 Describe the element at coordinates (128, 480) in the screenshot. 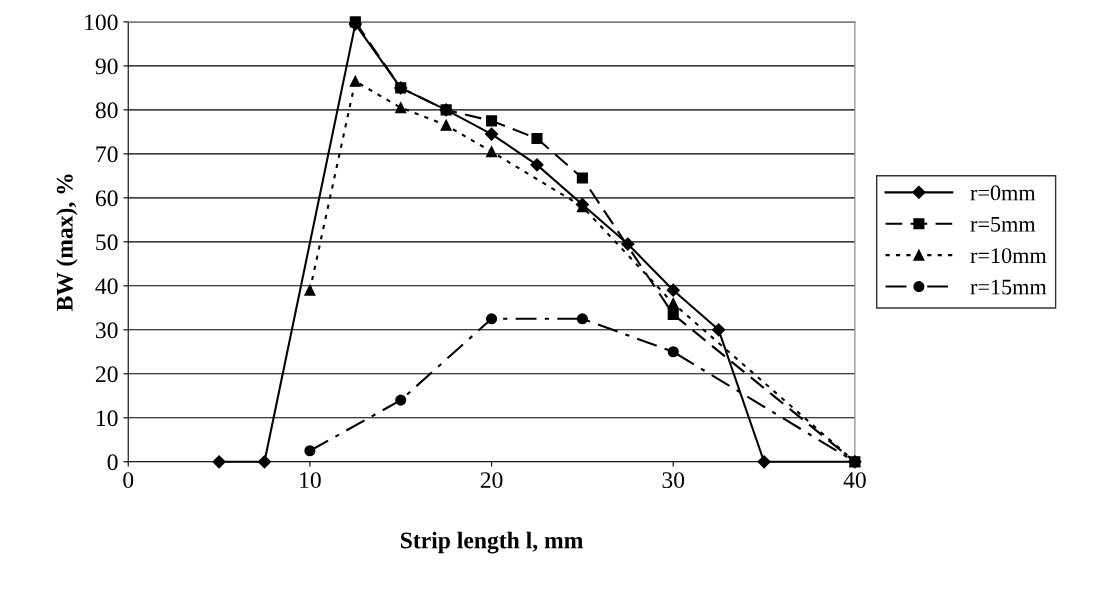

I see `x-tick-label: 0` at that location.